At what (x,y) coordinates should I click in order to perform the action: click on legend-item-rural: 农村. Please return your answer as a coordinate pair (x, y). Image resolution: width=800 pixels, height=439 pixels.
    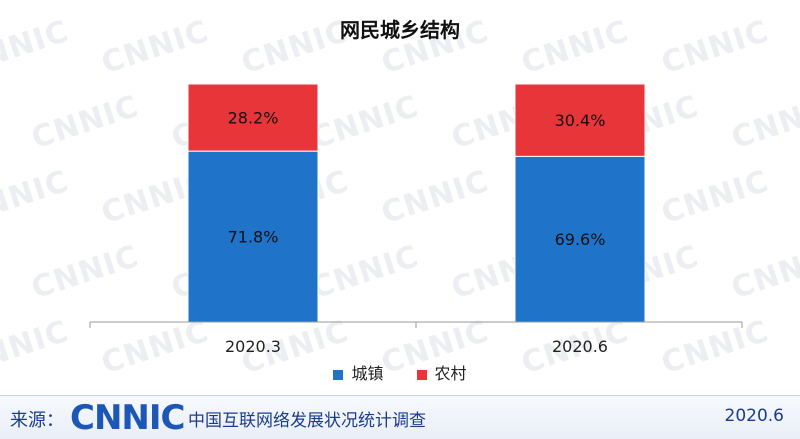
    Looking at the image, I should click on (441, 372).